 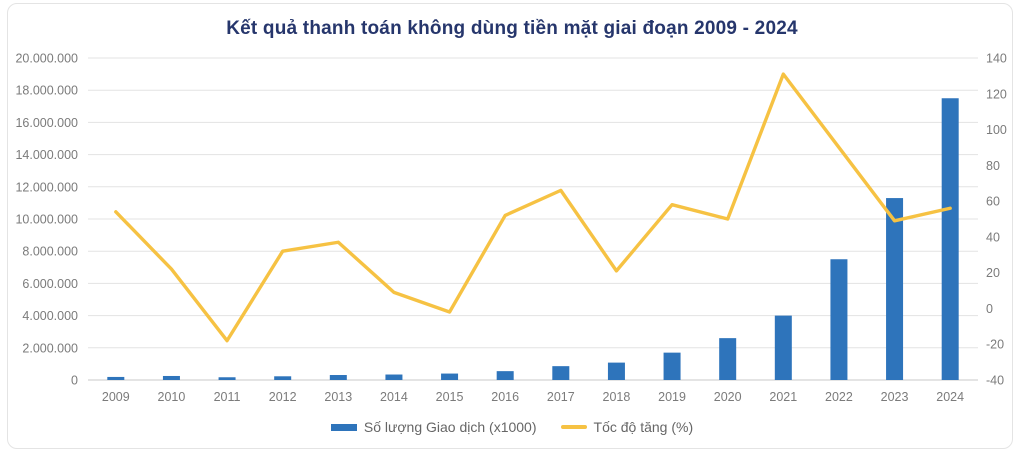 I want to click on y-right-tick-label: 120, so click(x=996, y=94).